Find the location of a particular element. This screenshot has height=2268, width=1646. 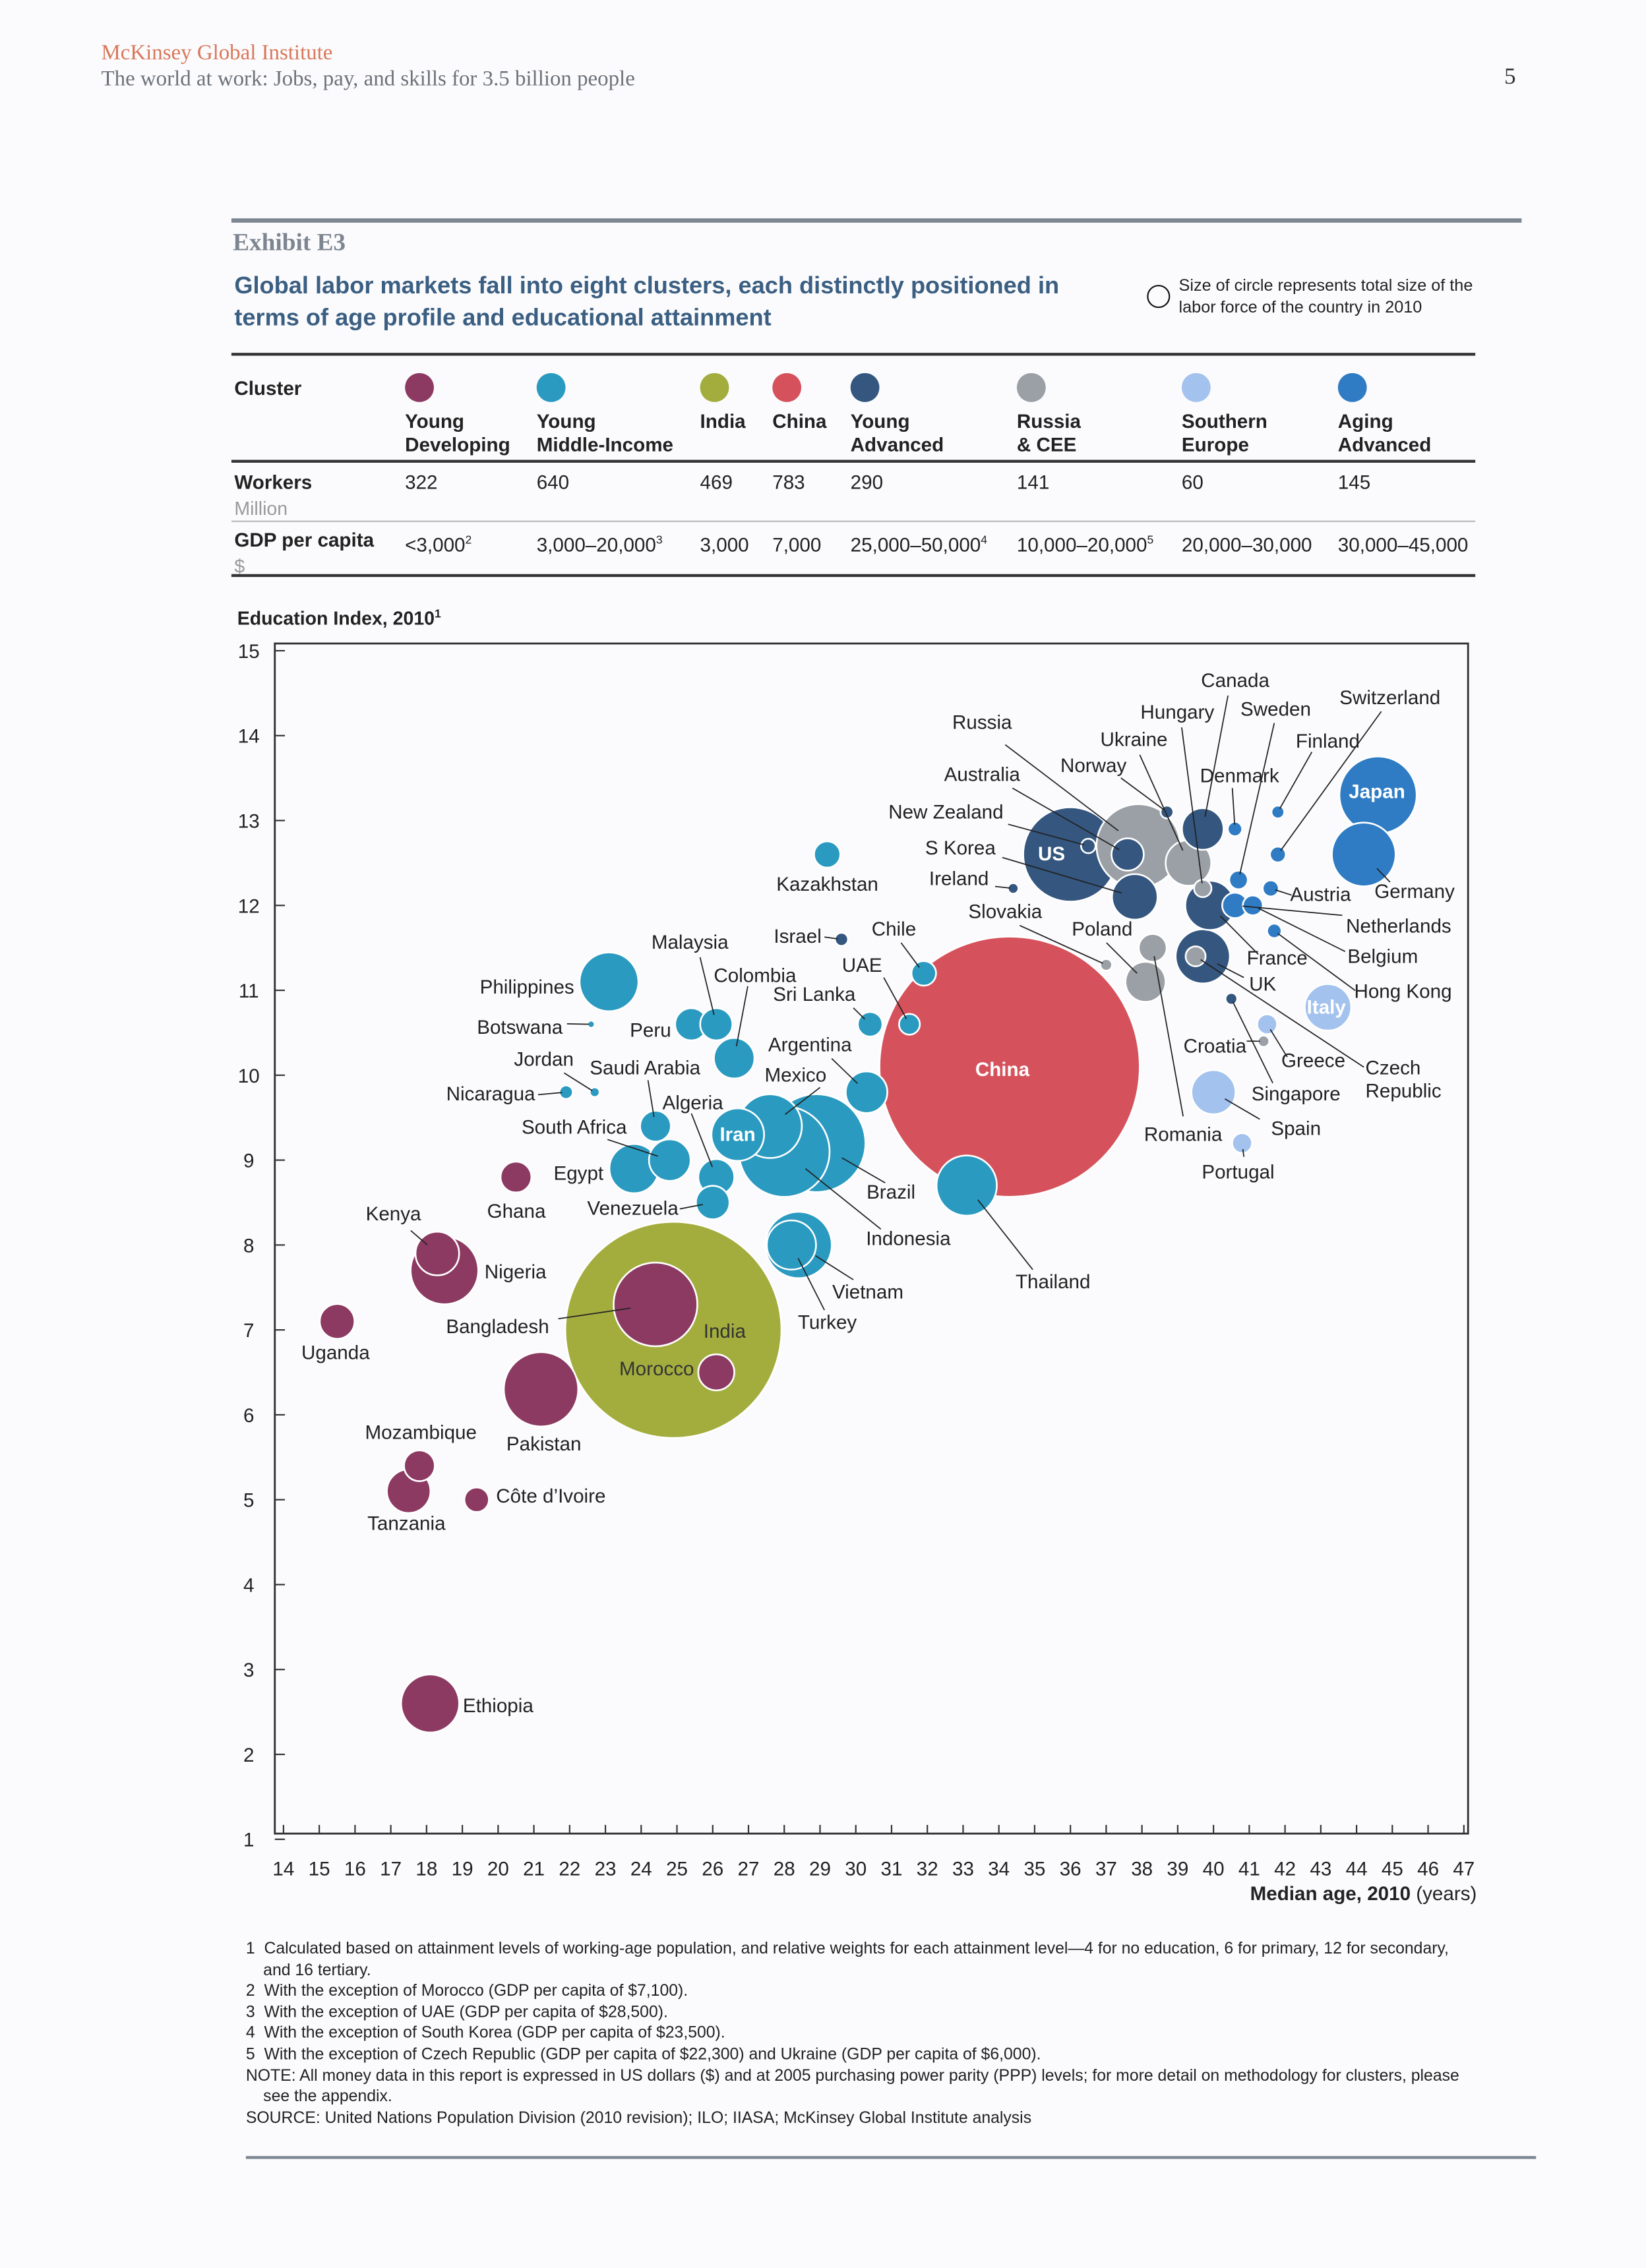

bubble-new-zealand is located at coordinates (1088, 845).